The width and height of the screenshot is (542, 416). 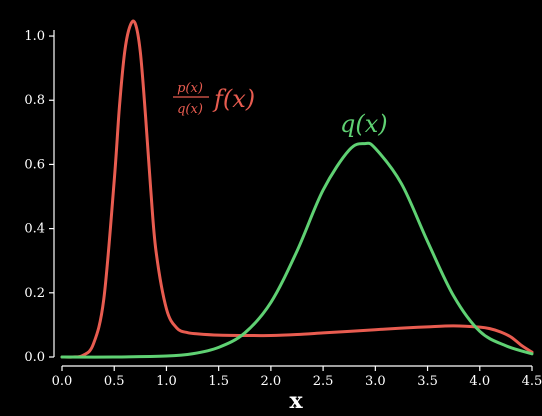 What do you see at coordinates (375, 381) in the screenshot?
I see `x-tick-label: 3.0` at bounding box center [375, 381].